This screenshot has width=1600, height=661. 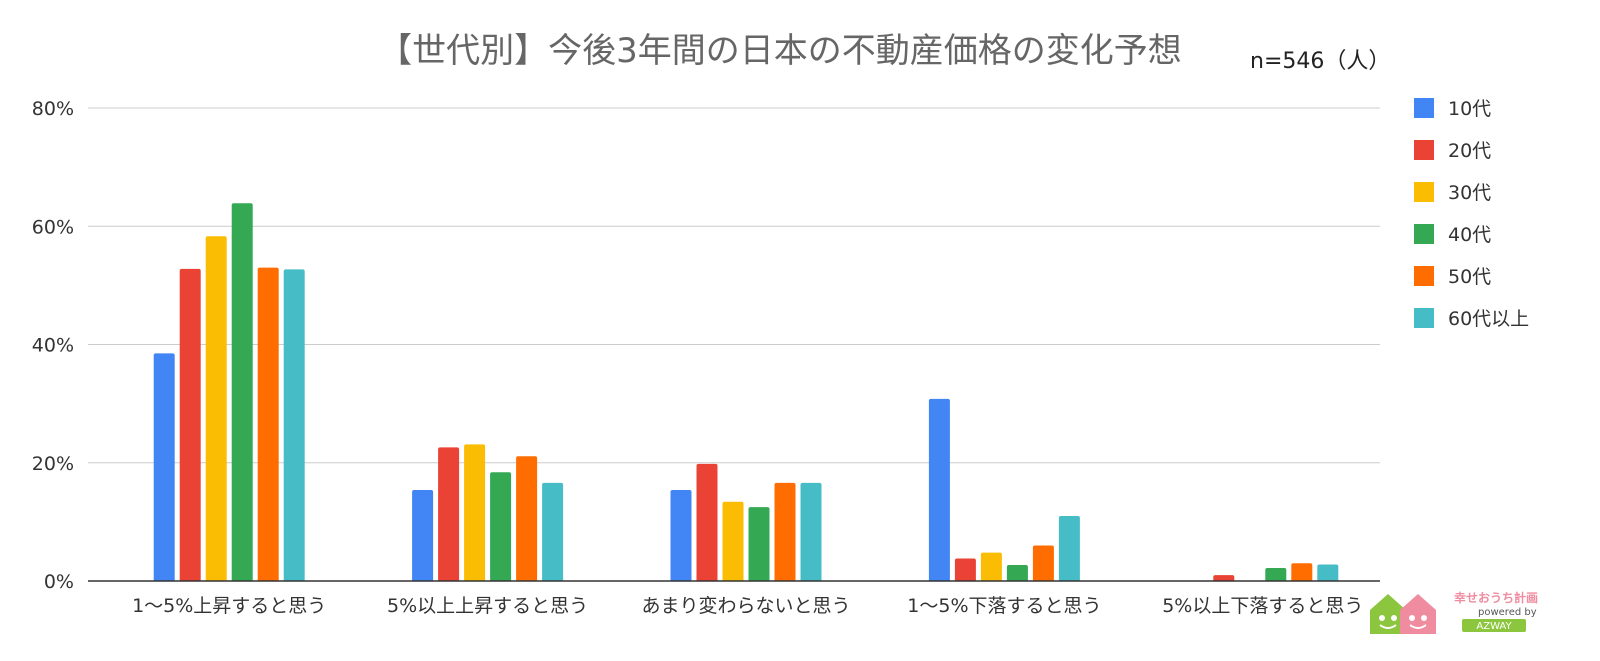 What do you see at coordinates (53, 227) in the screenshot?
I see `y-tick-label: 60%` at bounding box center [53, 227].